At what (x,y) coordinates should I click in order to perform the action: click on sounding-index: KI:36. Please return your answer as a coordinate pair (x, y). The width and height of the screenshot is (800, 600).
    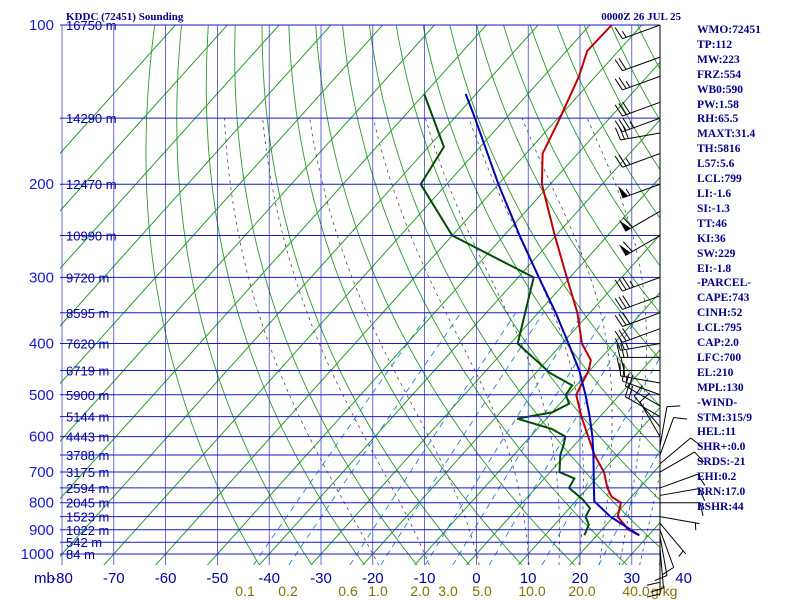
    Looking at the image, I should click on (711, 238).